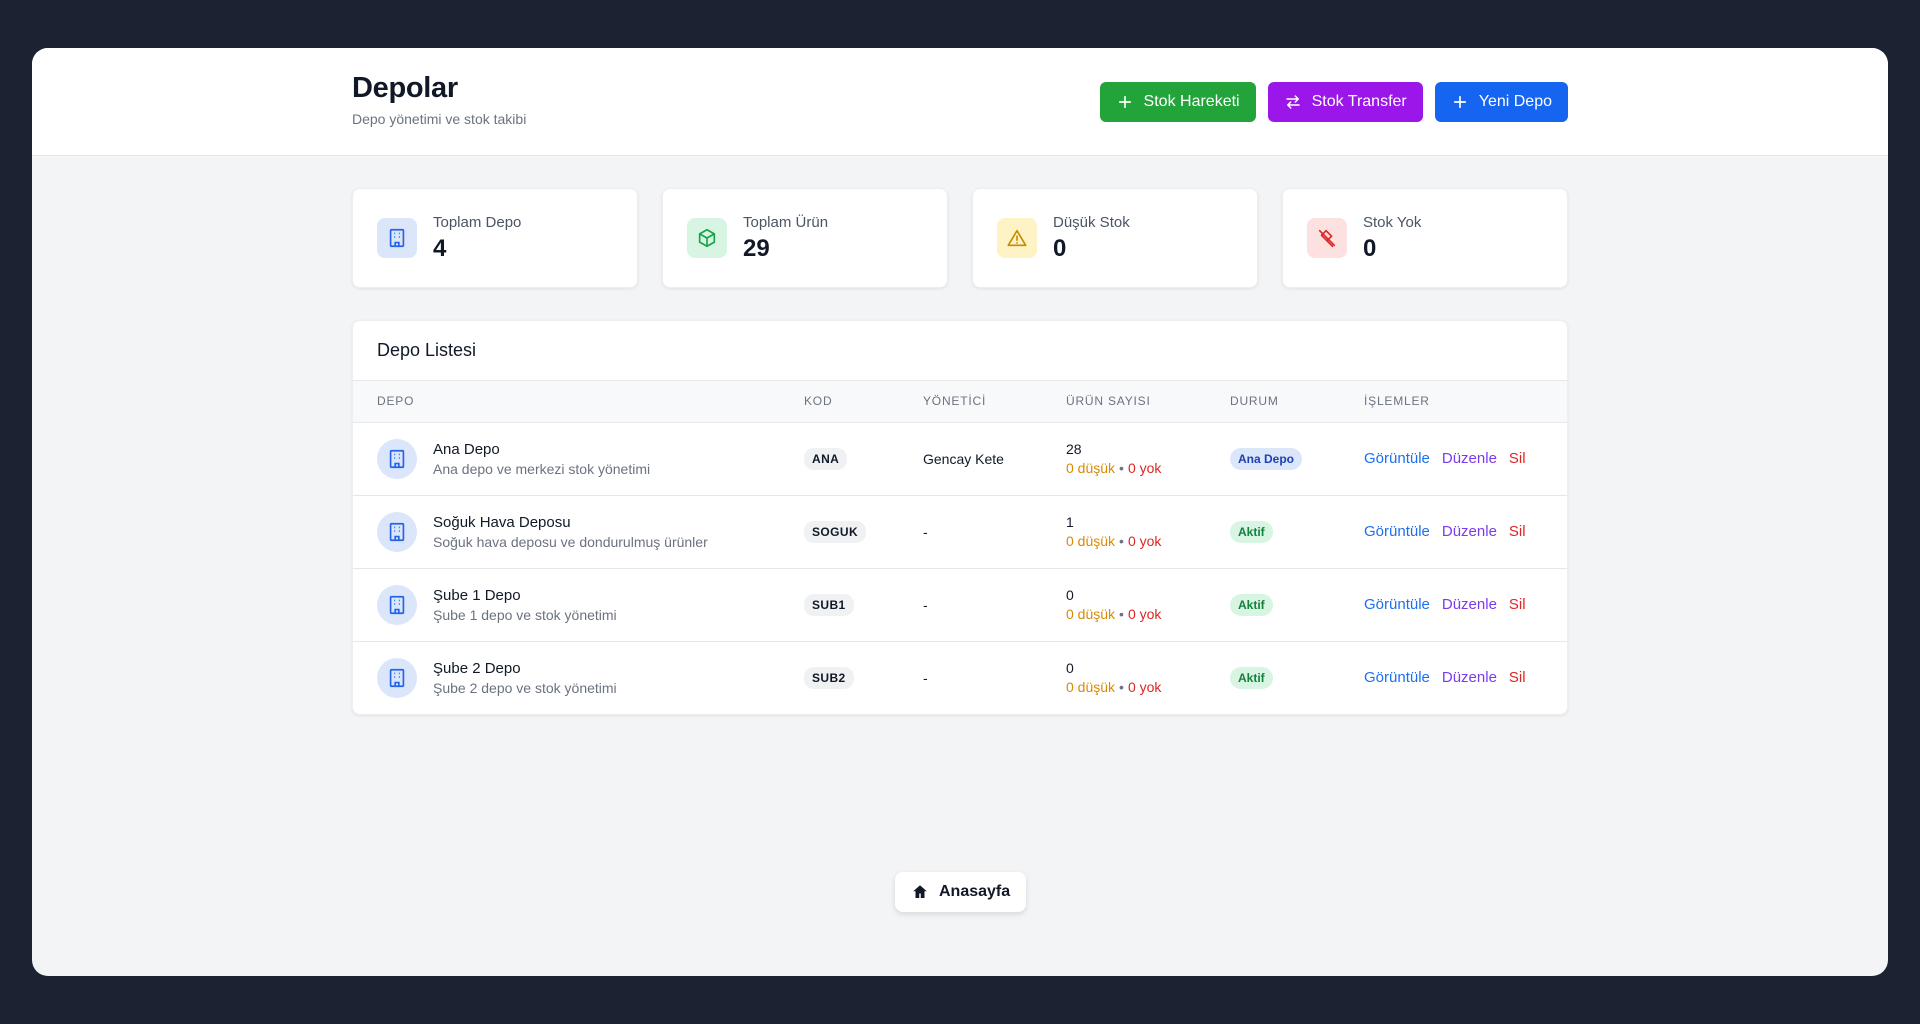 This screenshot has height=1024, width=1920. I want to click on product-count: 28, so click(1074, 449).